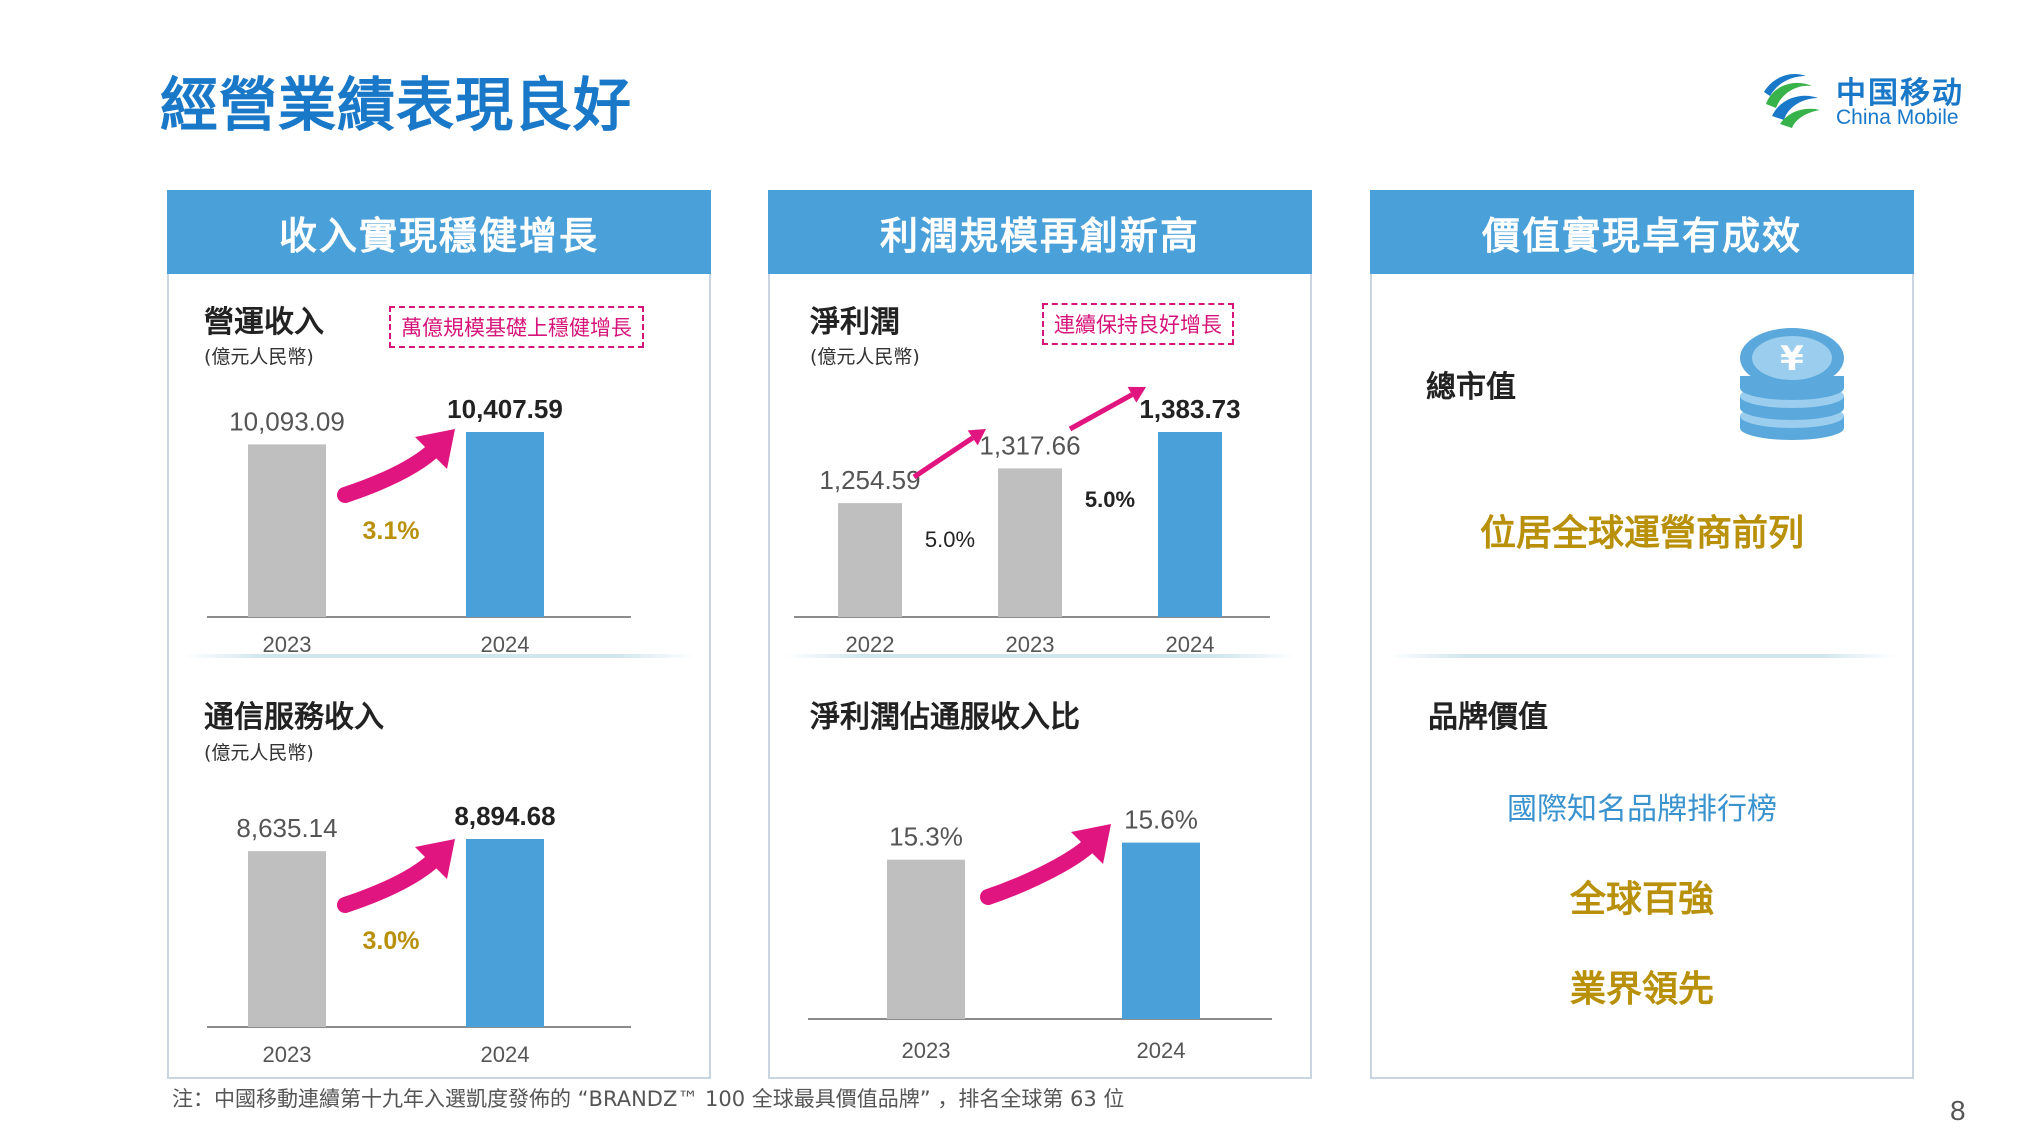 The image size is (2038, 1146). I want to click on china-mobile-logo: 中国移动 China Mobile, so click(1868, 102).